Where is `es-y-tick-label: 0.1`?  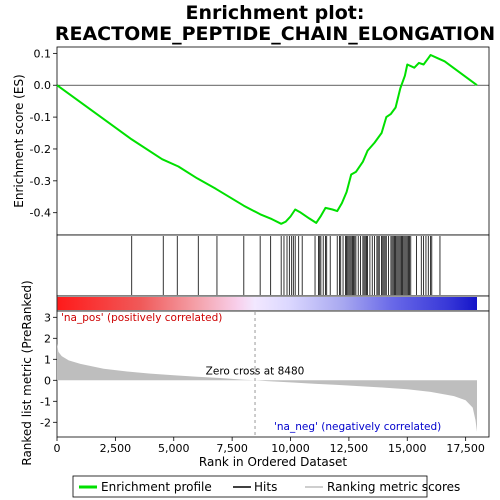
es-y-tick-label: 0.1 is located at coordinates (43, 53).